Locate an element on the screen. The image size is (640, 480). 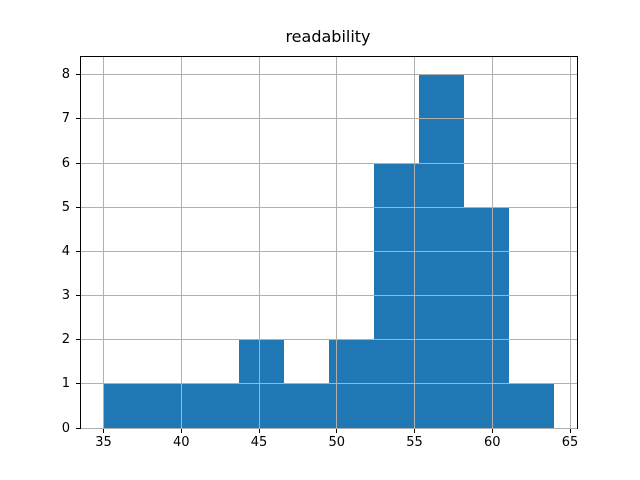
y-tick-label: 6 is located at coordinates (65, 163).